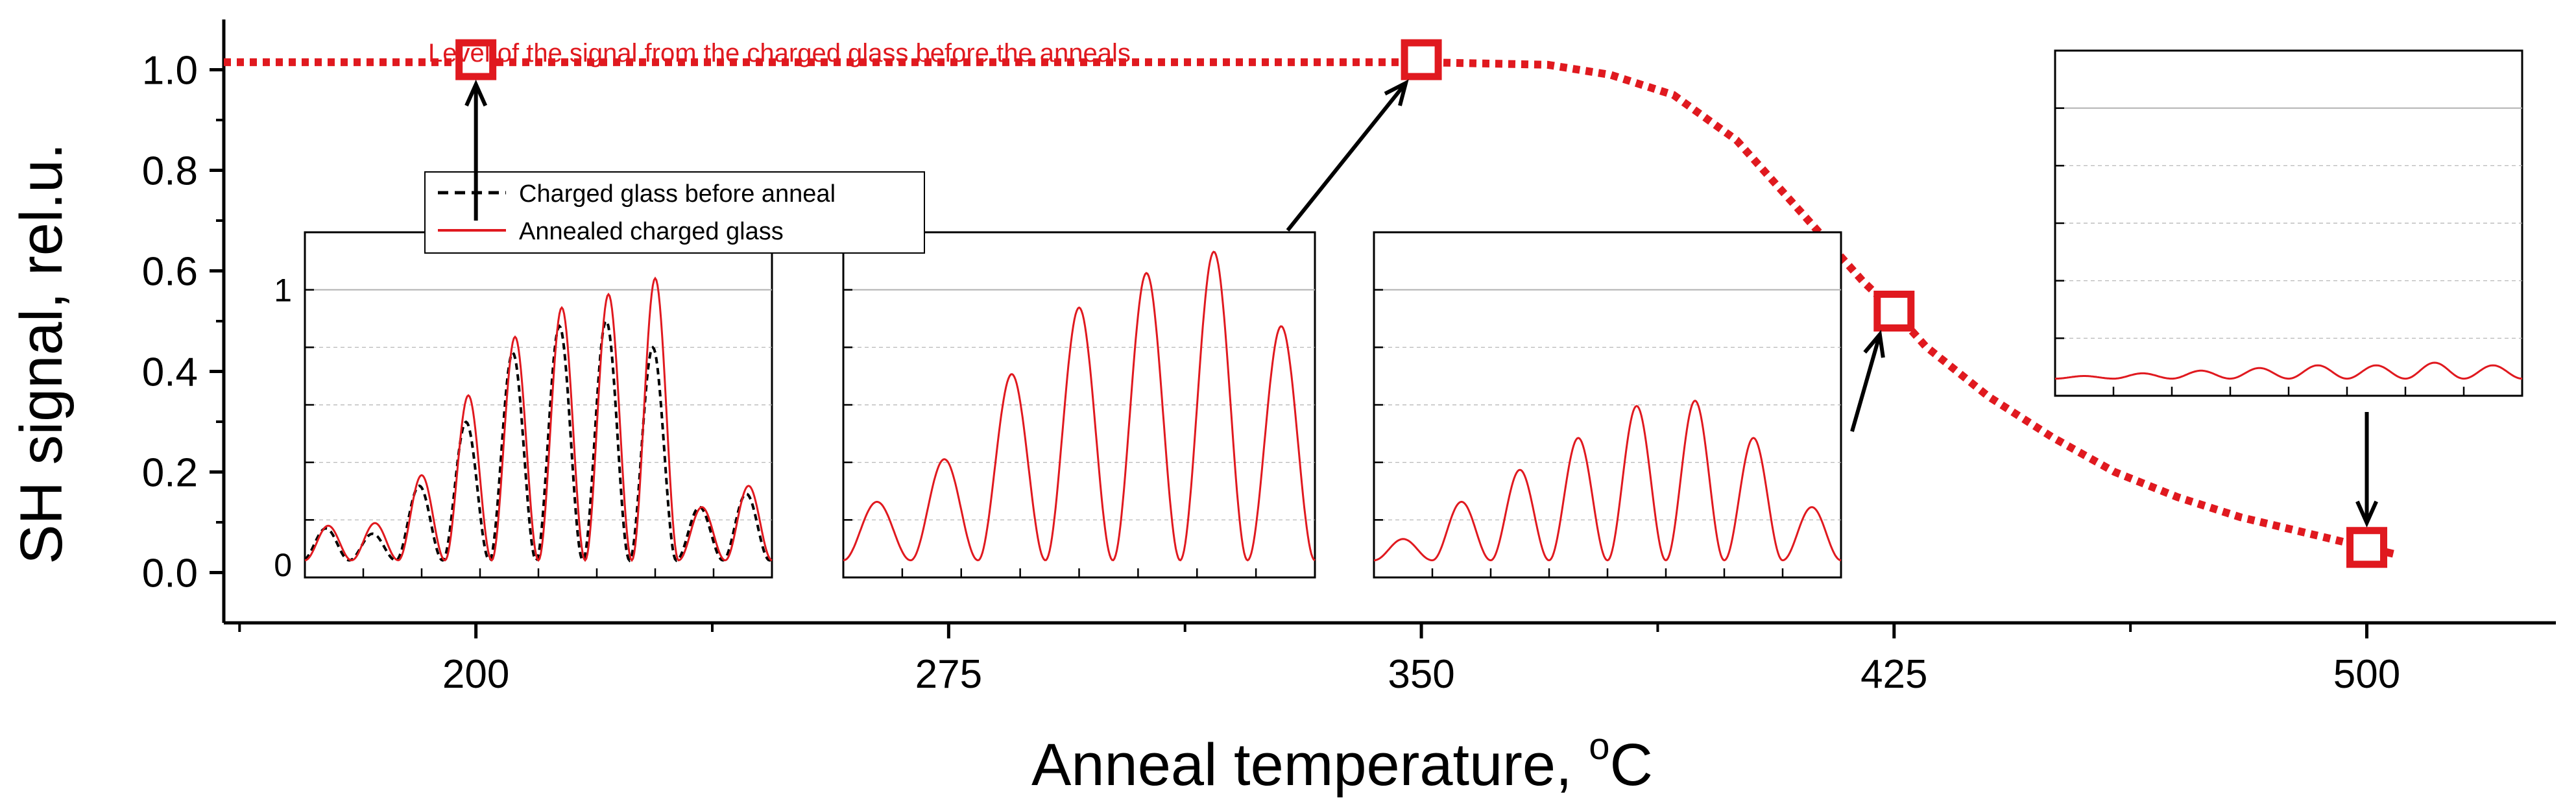  What do you see at coordinates (283, 291) in the screenshot?
I see `inset-ytick-label: 1` at bounding box center [283, 291].